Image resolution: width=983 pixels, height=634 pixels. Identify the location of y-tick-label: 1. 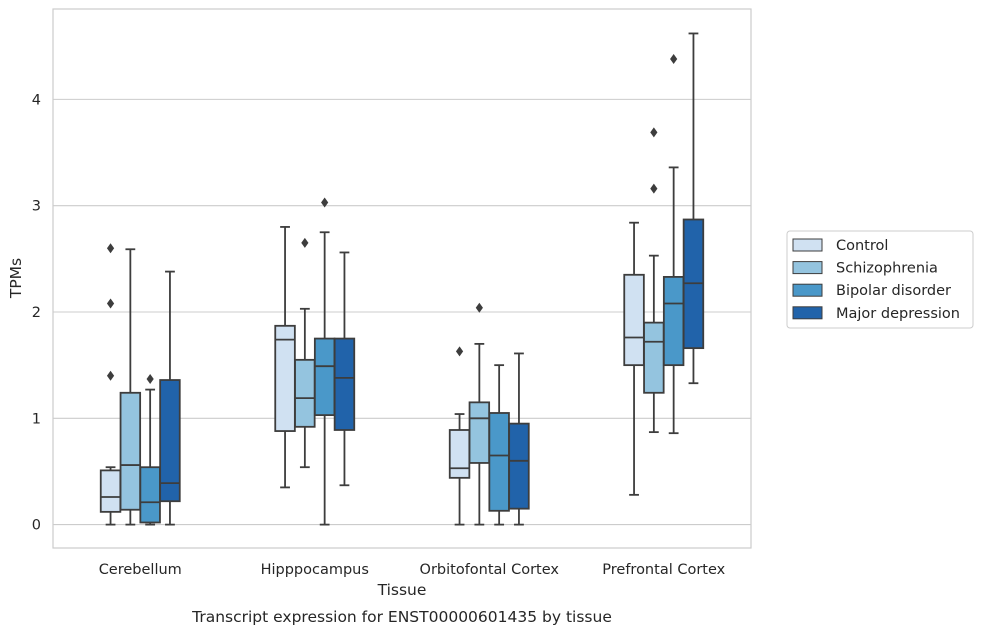
(36, 419).